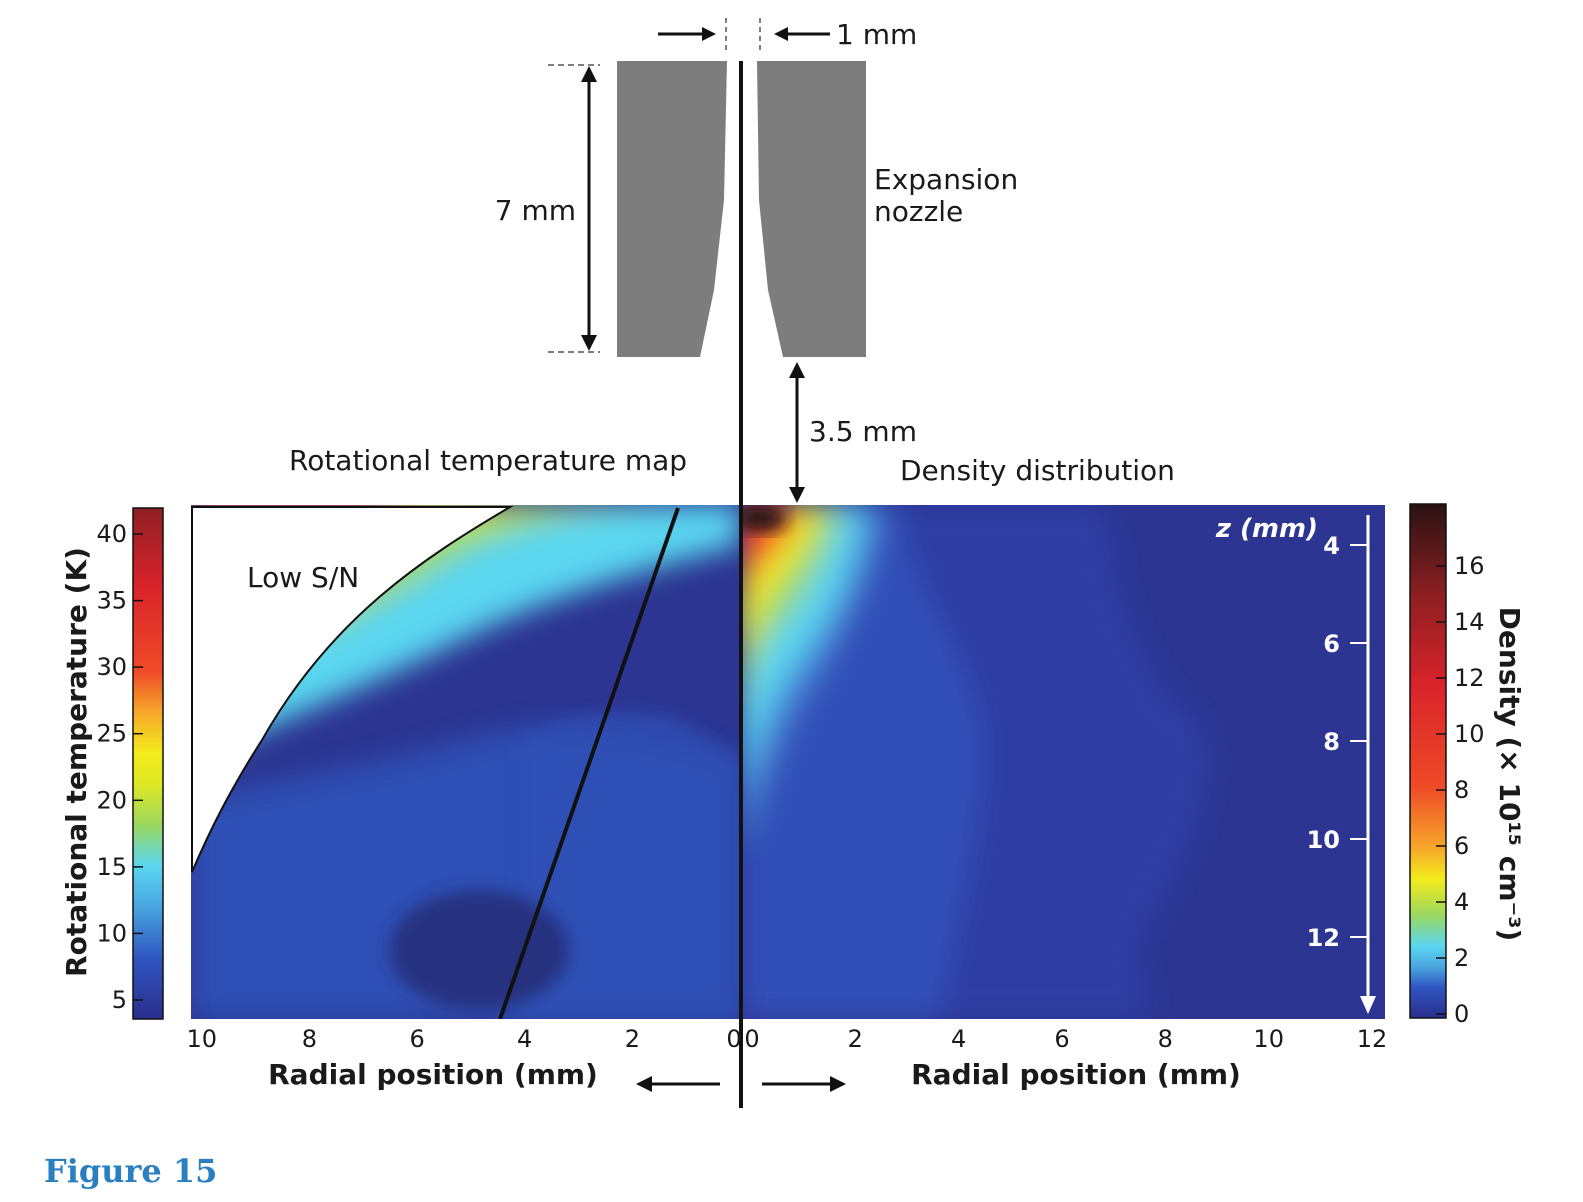 The width and height of the screenshot is (1583, 1202). I want to click on density-x-tick-label: 4, so click(958, 1039).